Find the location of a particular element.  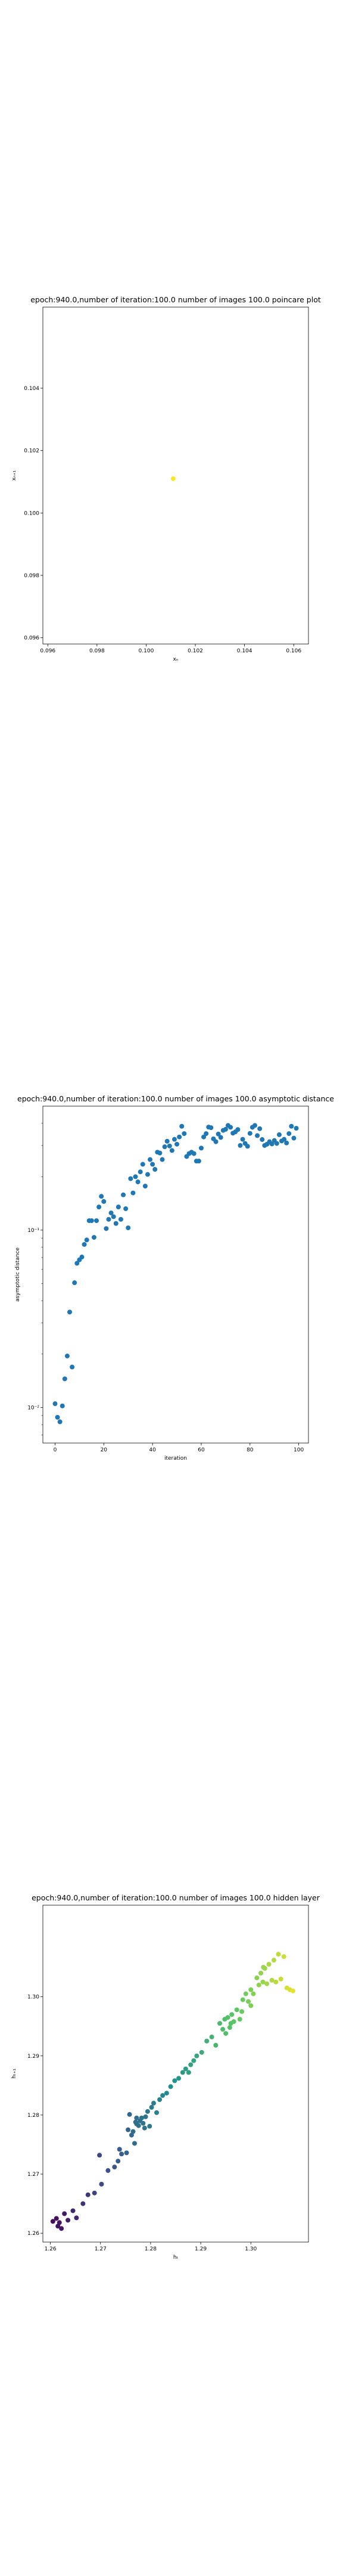

y-tick-label: 10⁻¹ is located at coordinates (33, 1231).